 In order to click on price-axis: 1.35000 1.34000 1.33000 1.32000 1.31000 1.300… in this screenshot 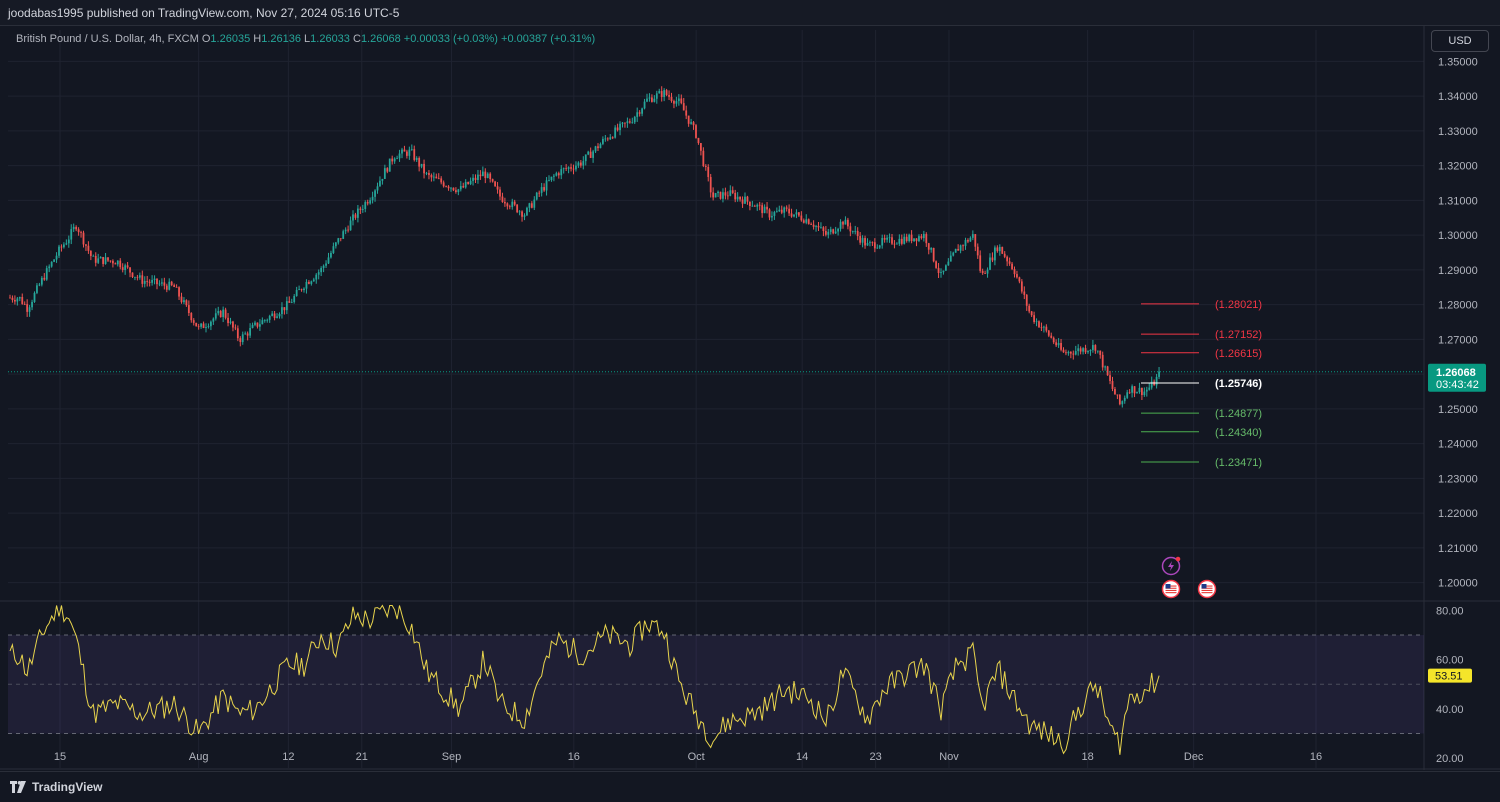, I will do `click(1458, 322)`.